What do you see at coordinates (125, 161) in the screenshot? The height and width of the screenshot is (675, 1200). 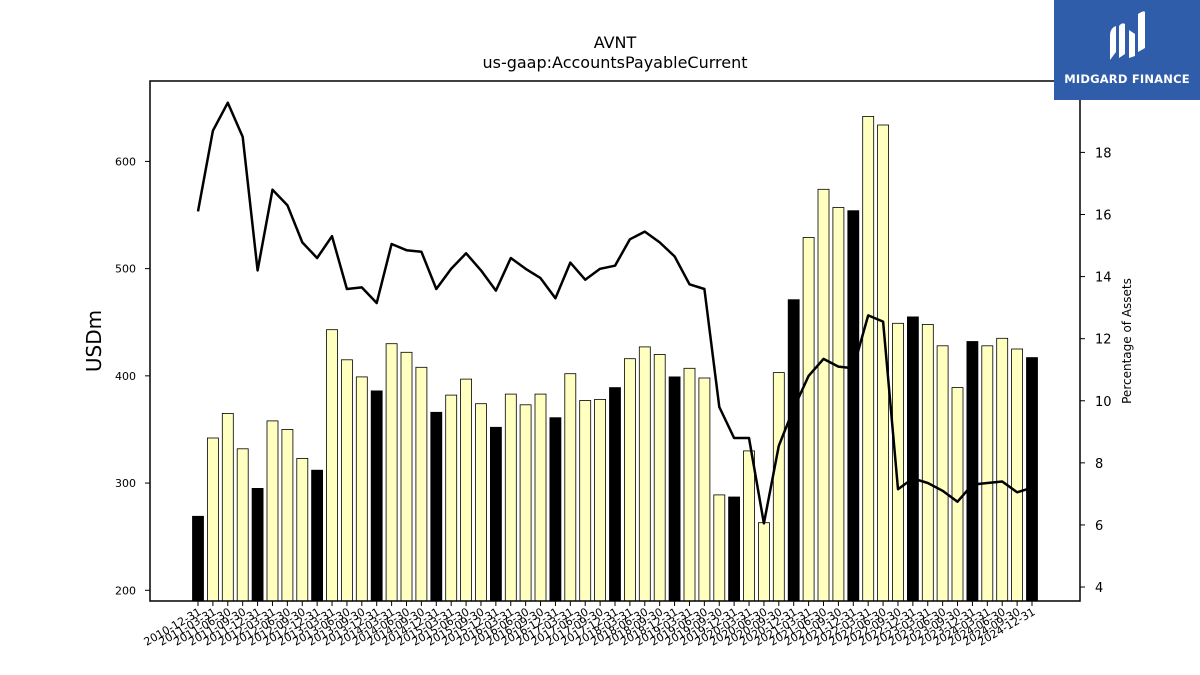 I see `y-tick-label: 600` at bounding box center [125, 161].